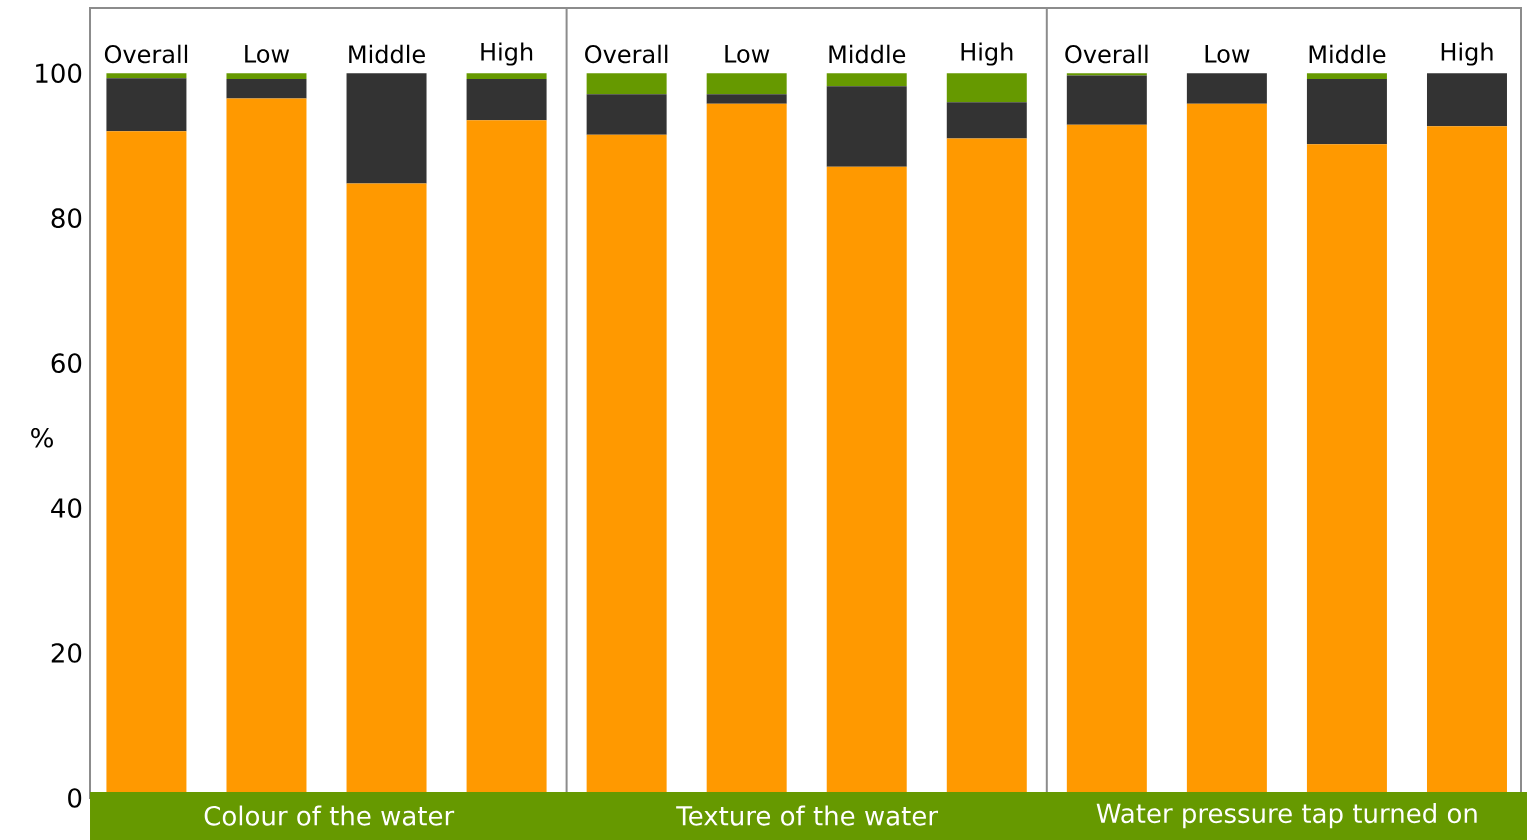 The height and width of the screenshot is (840, 1527). What do you see at coordinates (66, 363) in the screenshot?
I see `y-tick-label: 60` at bounding box center [66, 363].